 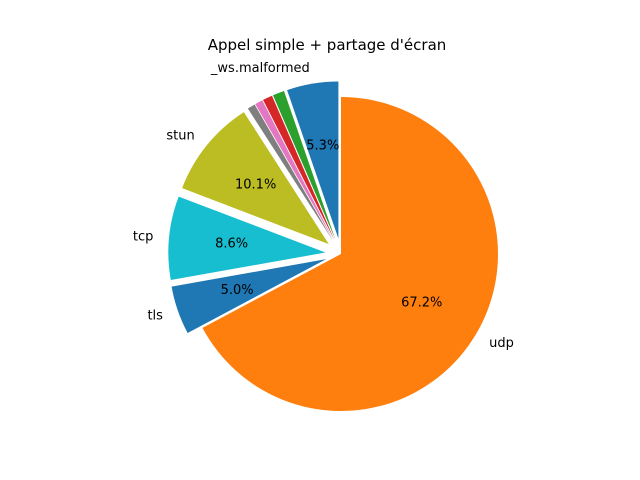 I want to click on pie-slice-tcp, so click(x=247, y=238).